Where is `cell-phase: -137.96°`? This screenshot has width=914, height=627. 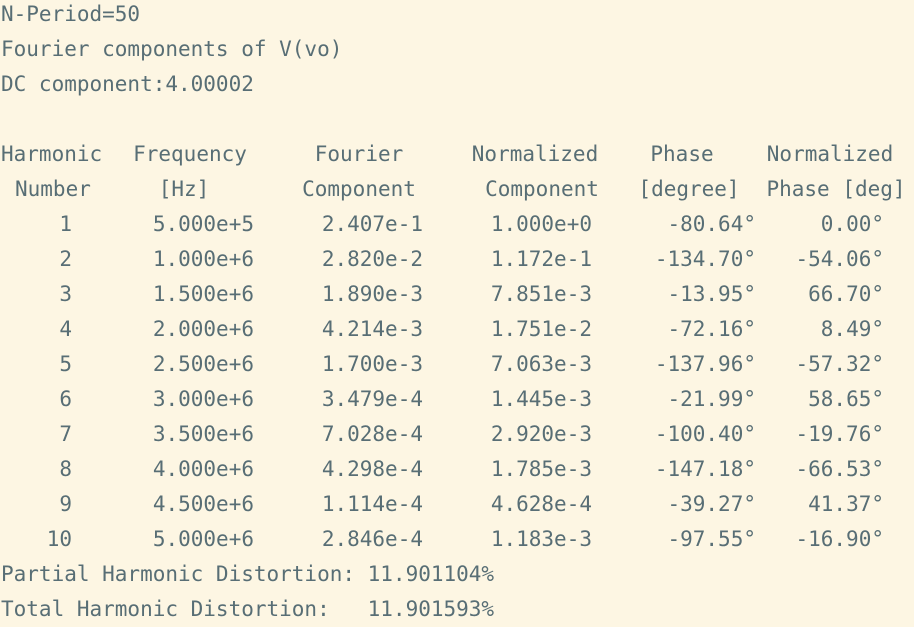 cell-phase: -137.96° is located at coordinates (705, 364).